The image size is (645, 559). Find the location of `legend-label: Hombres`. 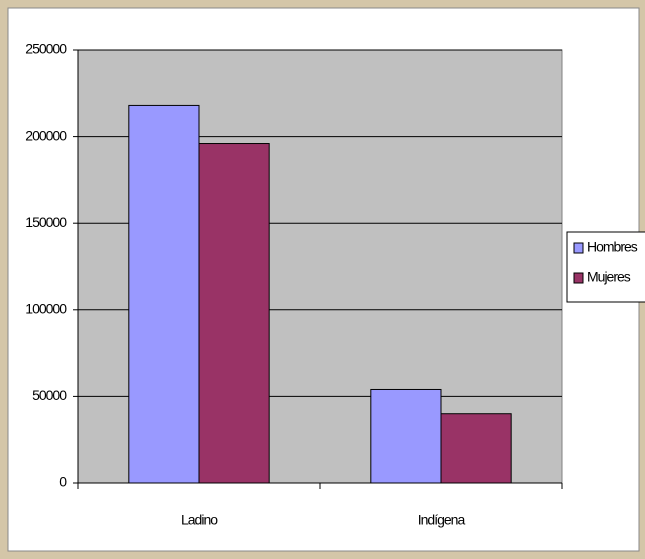

legend-label: Hombres is located at coordinates (612, 247).